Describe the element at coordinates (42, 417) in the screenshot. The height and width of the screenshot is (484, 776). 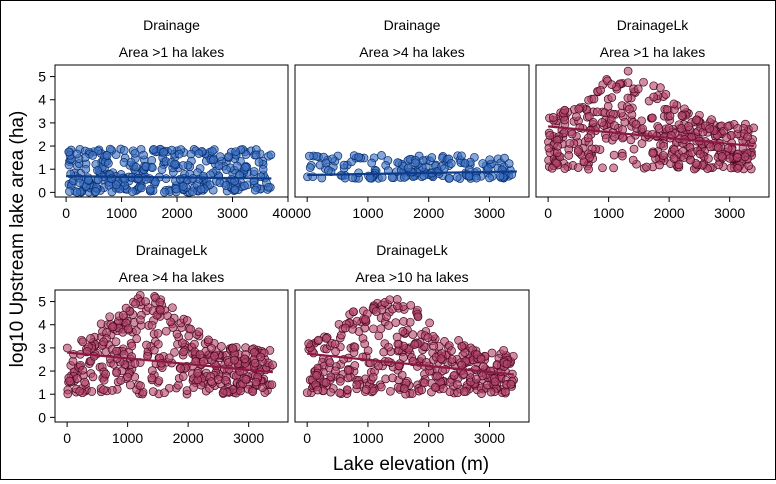
I see `y-tick-label: 0` at that location.